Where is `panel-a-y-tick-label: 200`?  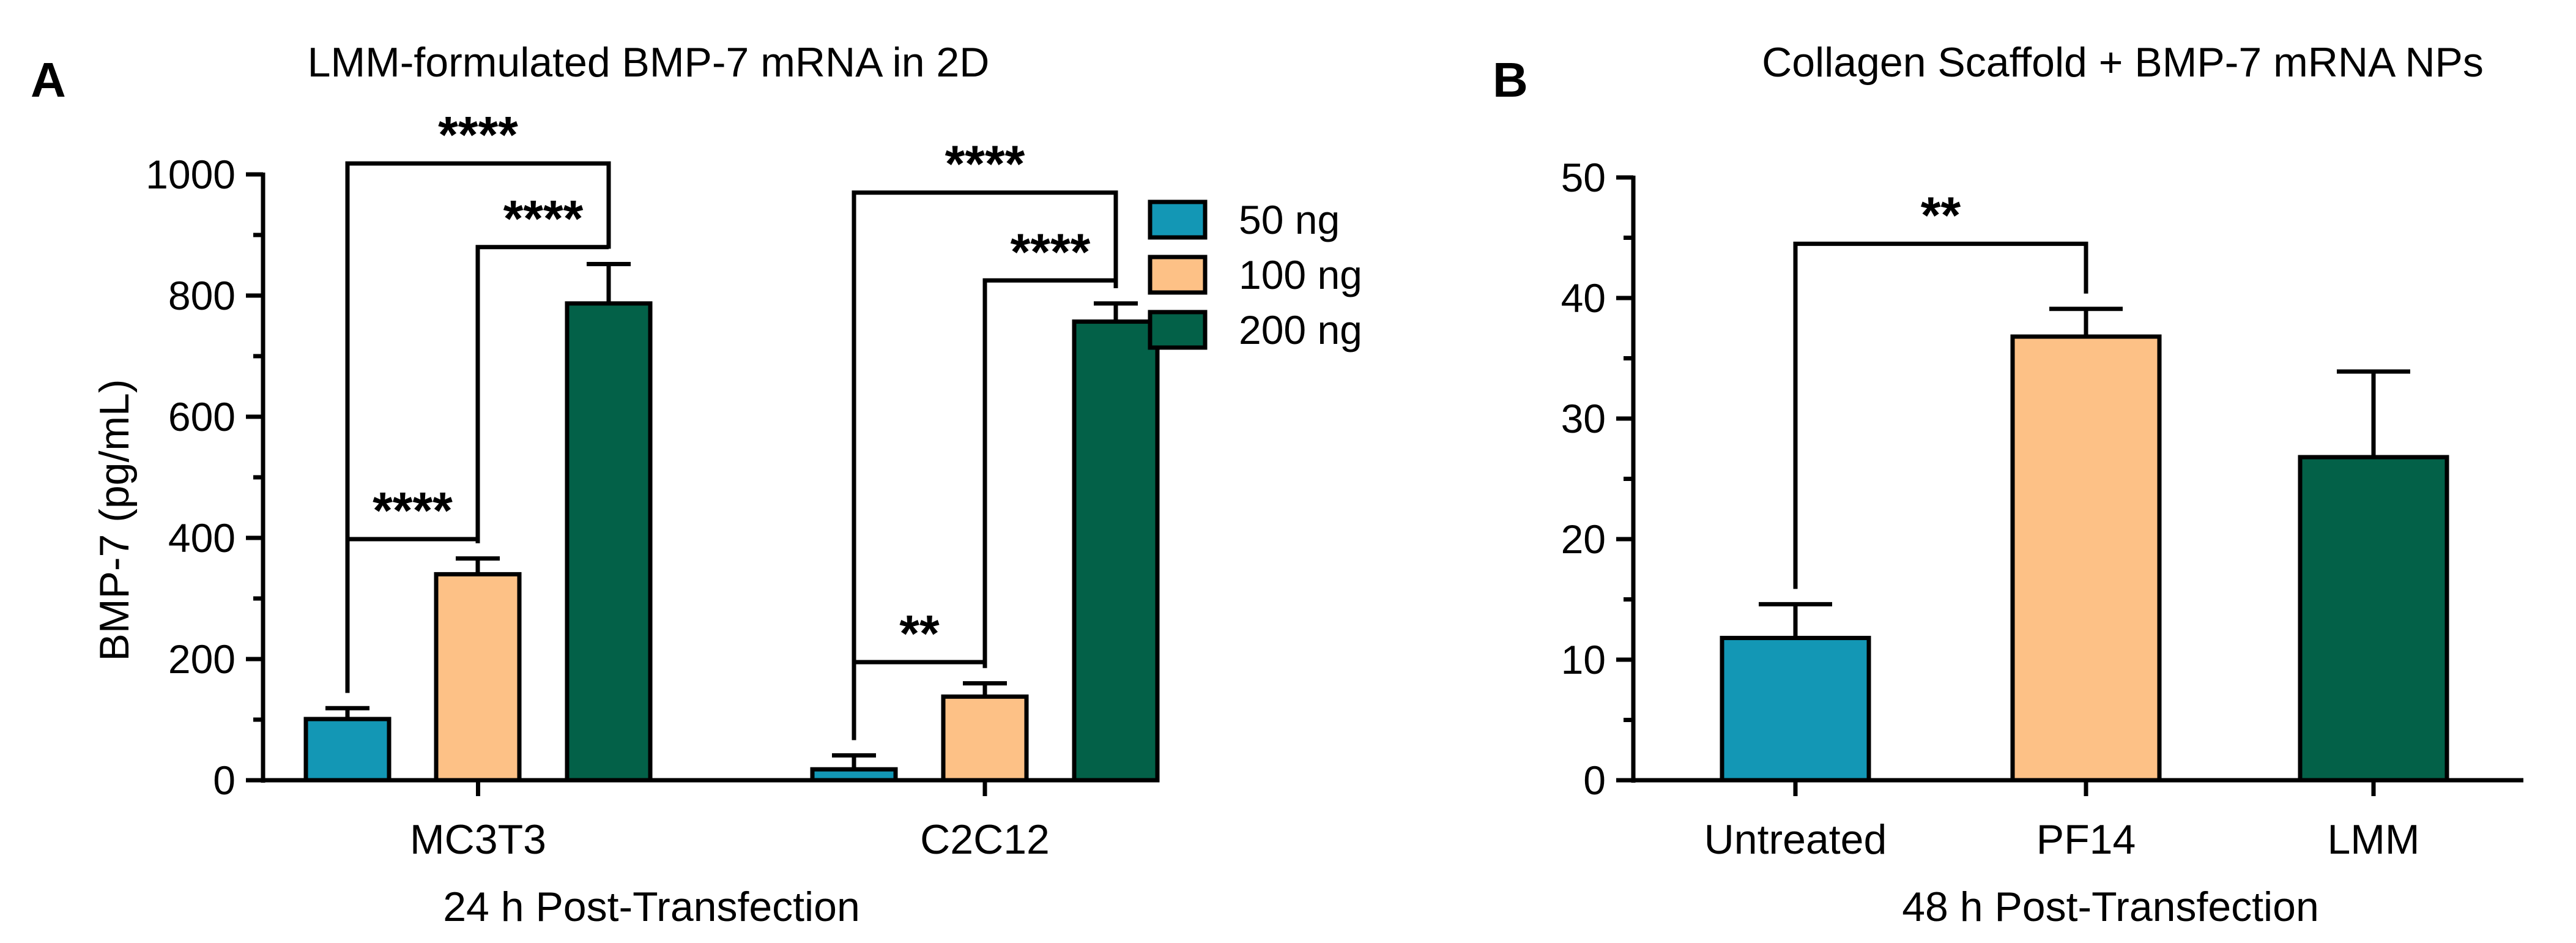
panel-a-y-tick-label: 200 is located at coordinates (202, 659).